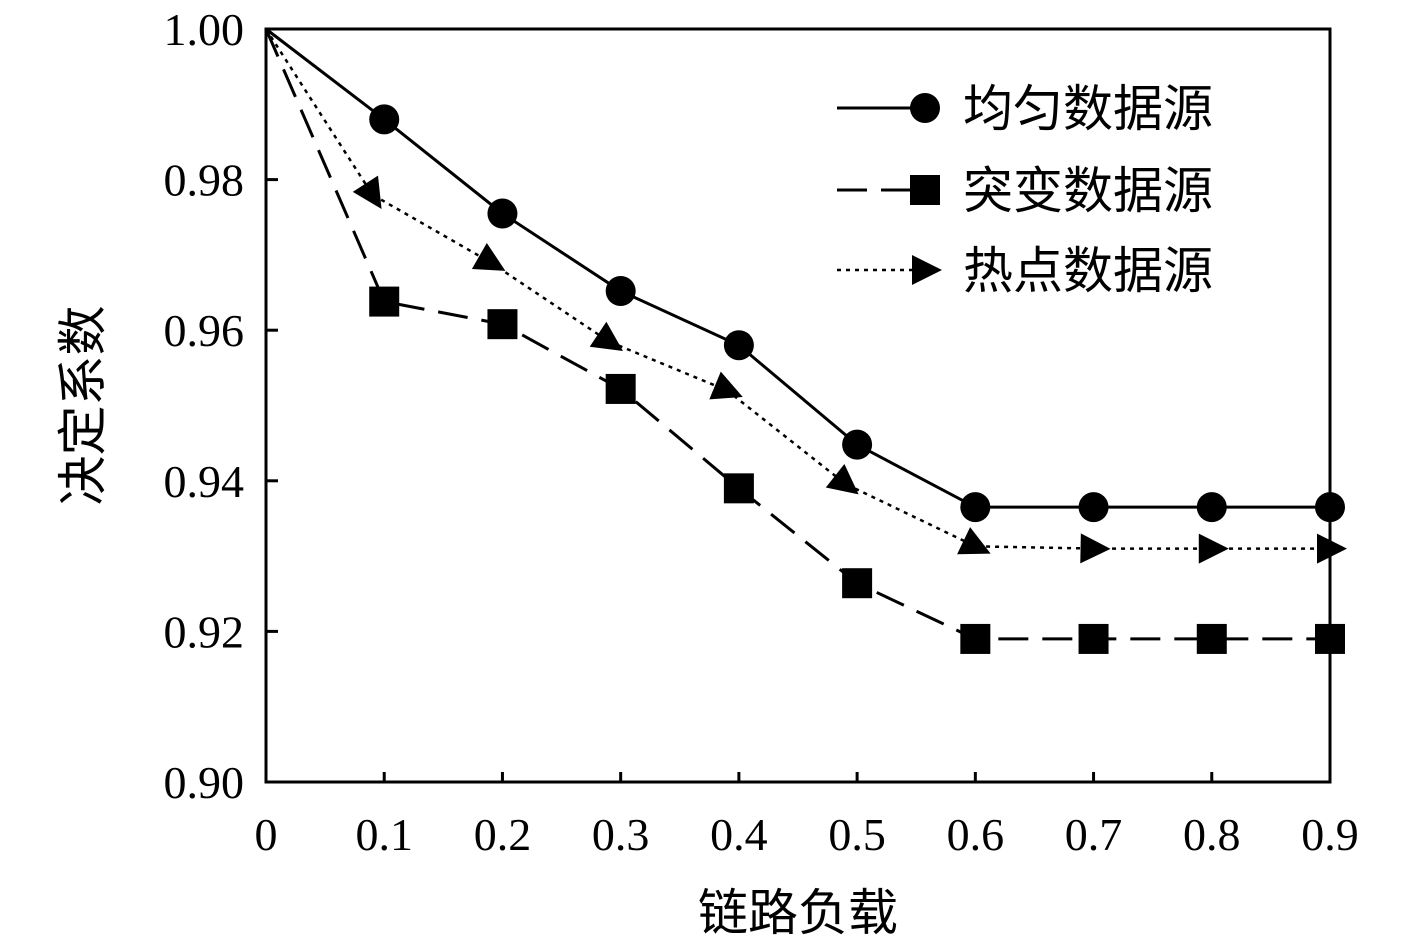 The width and height of the screenshot is (1417, 943). Describe the element at coordinates (204, 330) in the screenshot. I see `y-tick-label: 0.96` at that location.